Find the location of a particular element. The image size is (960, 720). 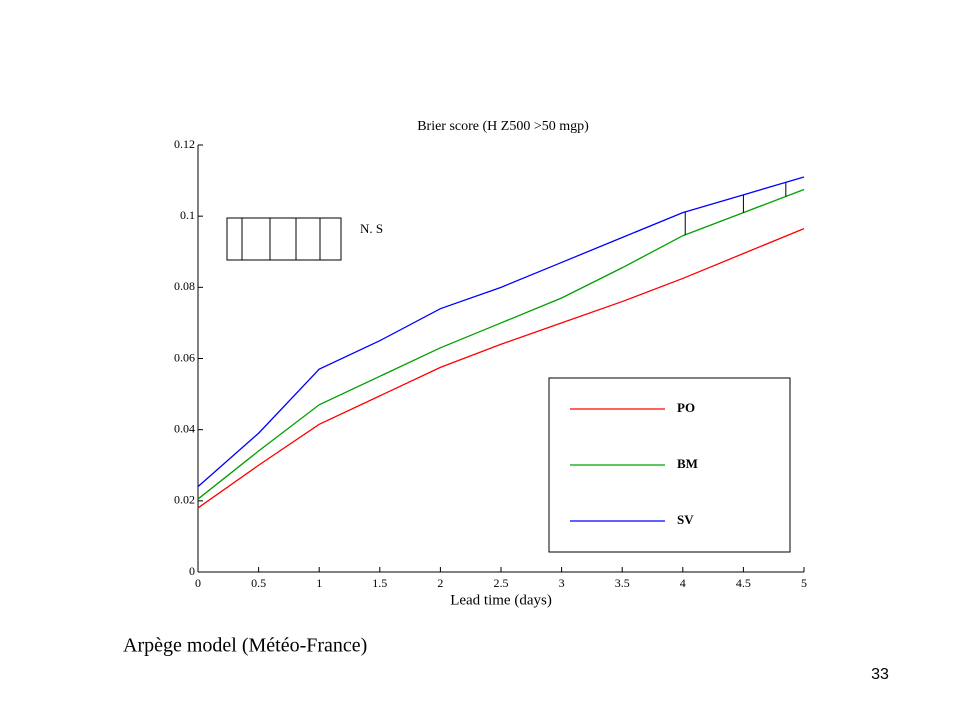

x-tick-label: 3 is located at coordinates (562, 583).